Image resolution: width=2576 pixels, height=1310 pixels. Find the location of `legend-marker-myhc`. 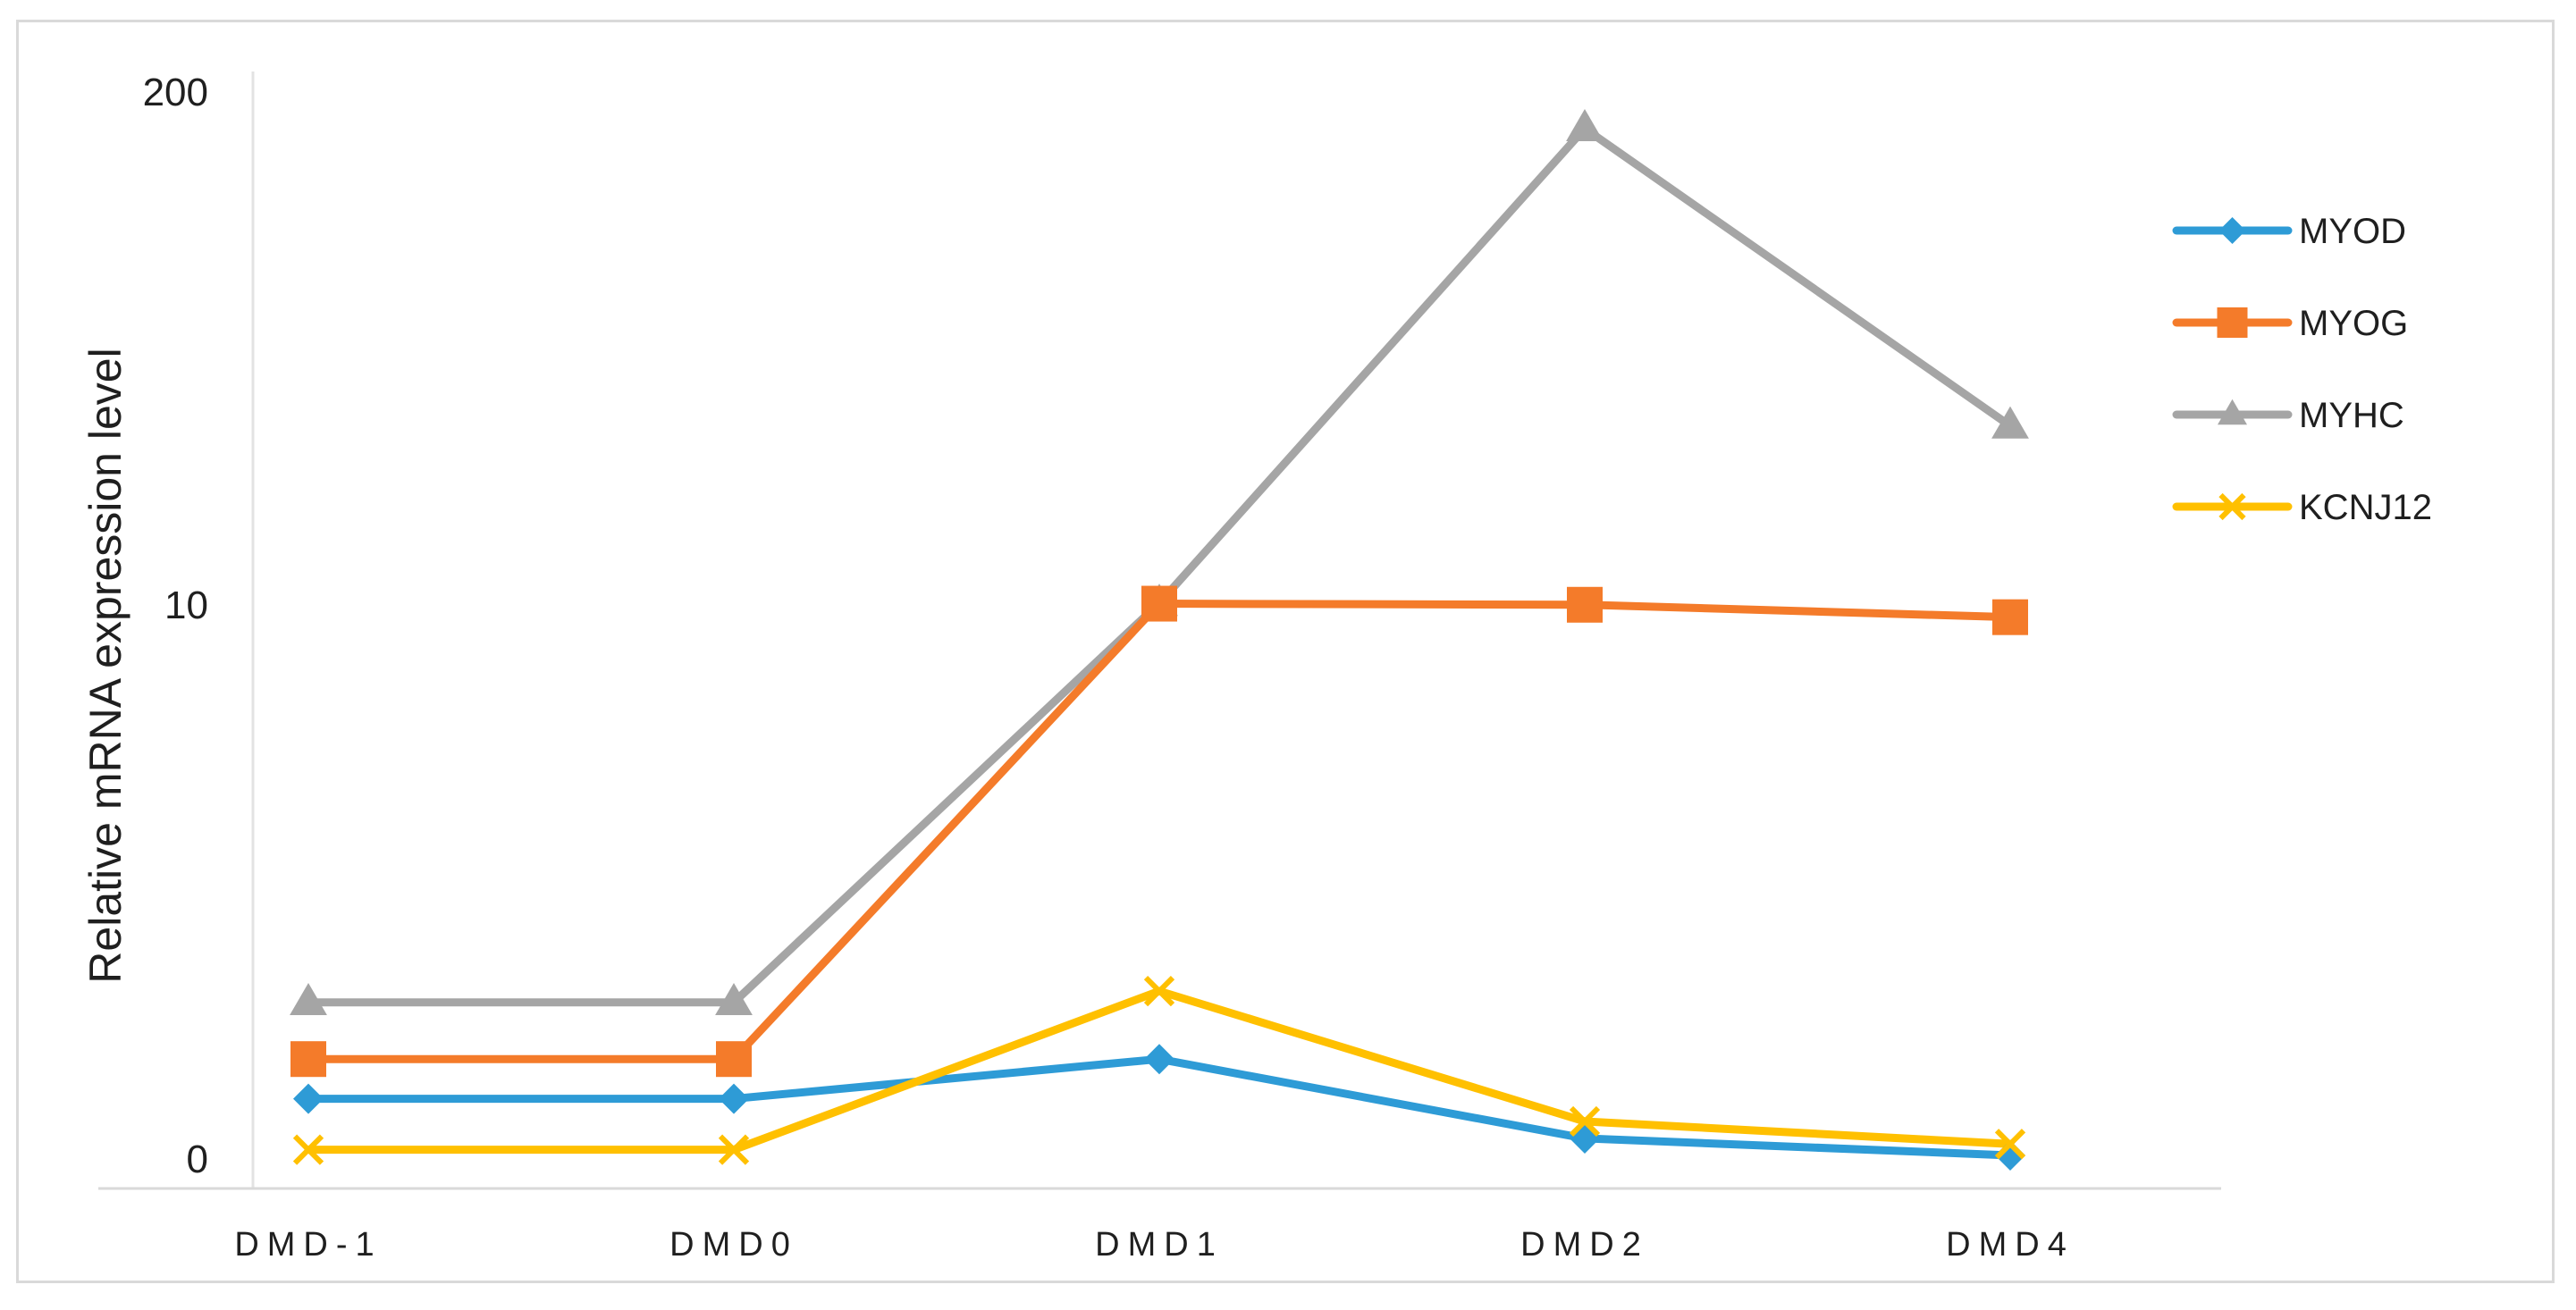

legend-marker-myhc is located at coordinates (2233, 412).